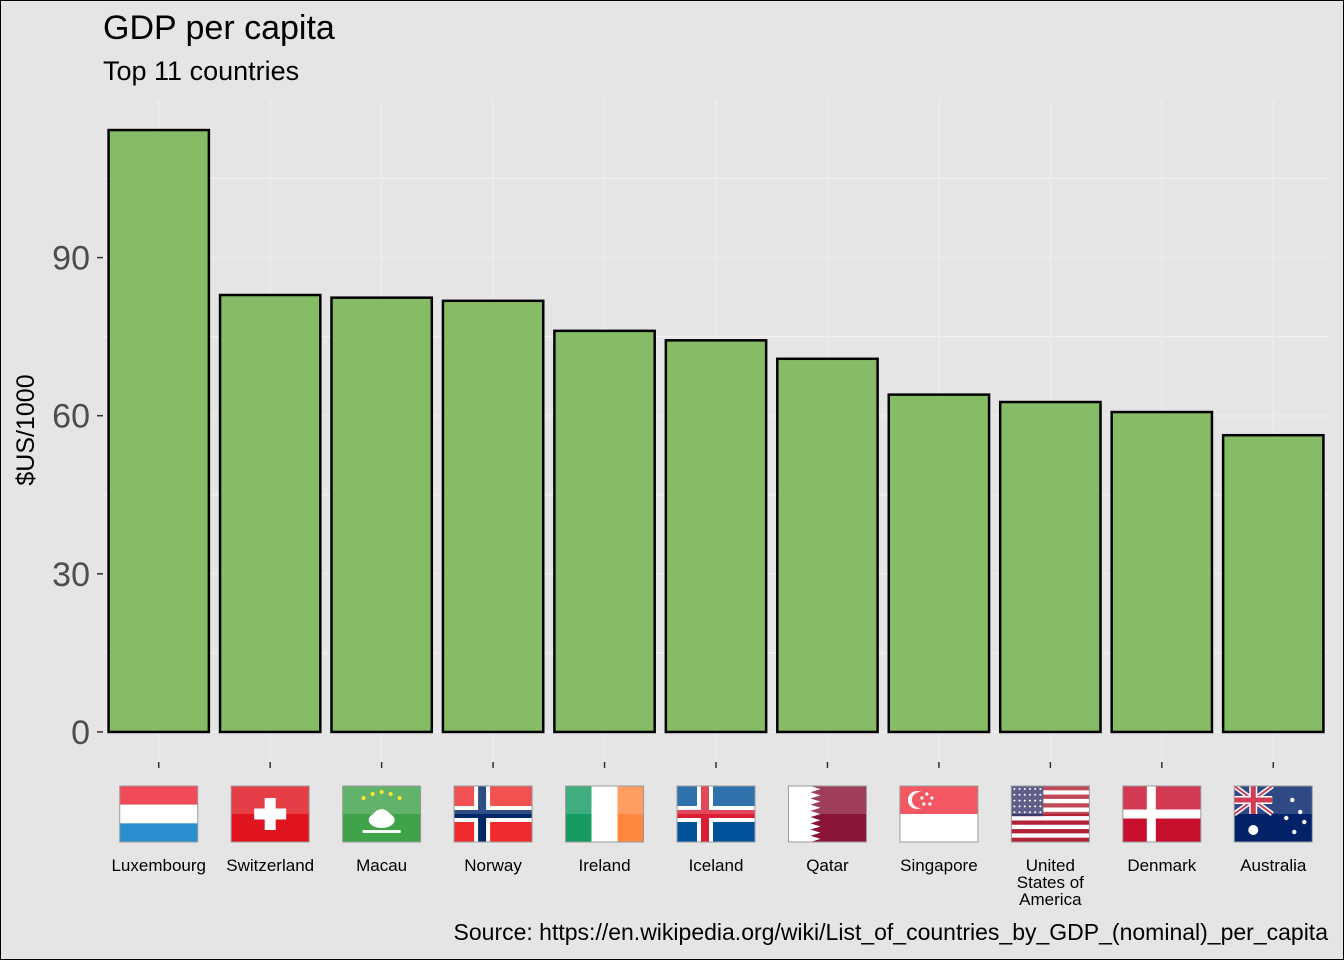 The image size is (1344, 960). What do you see at coordinates (381, 865) in the screenshot?
I see `x-tick-label: Macau` at bounding box center [381, 865].